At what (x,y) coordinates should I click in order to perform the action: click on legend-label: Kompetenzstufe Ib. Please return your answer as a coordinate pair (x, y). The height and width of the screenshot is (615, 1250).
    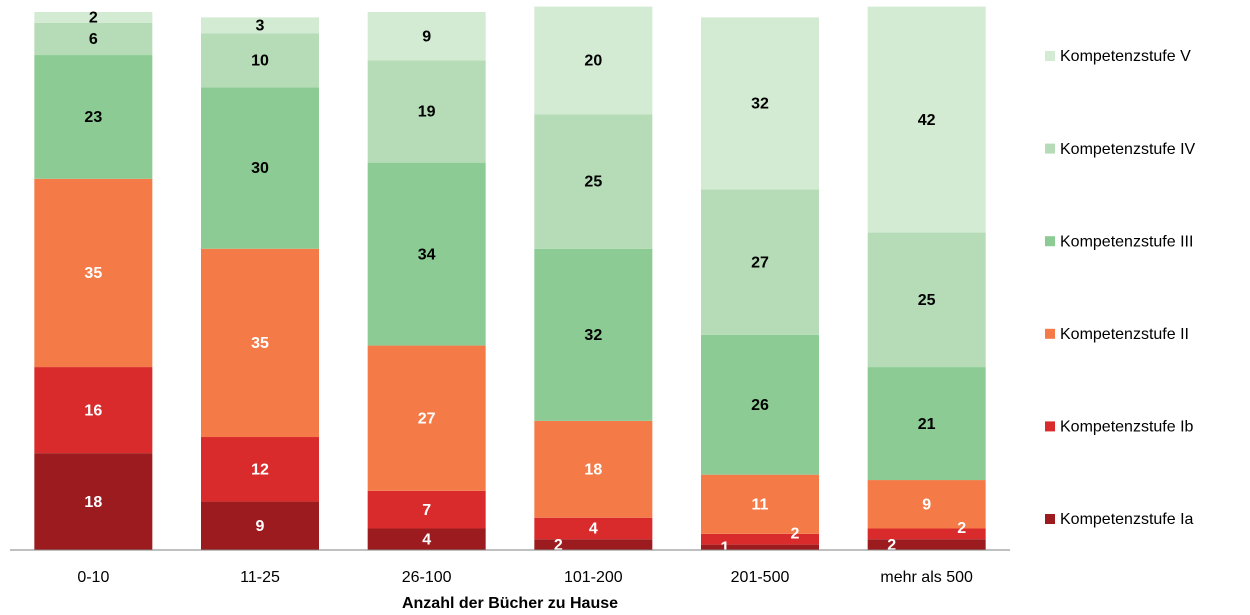
    Looking at the image, I should click on (1127, 427).